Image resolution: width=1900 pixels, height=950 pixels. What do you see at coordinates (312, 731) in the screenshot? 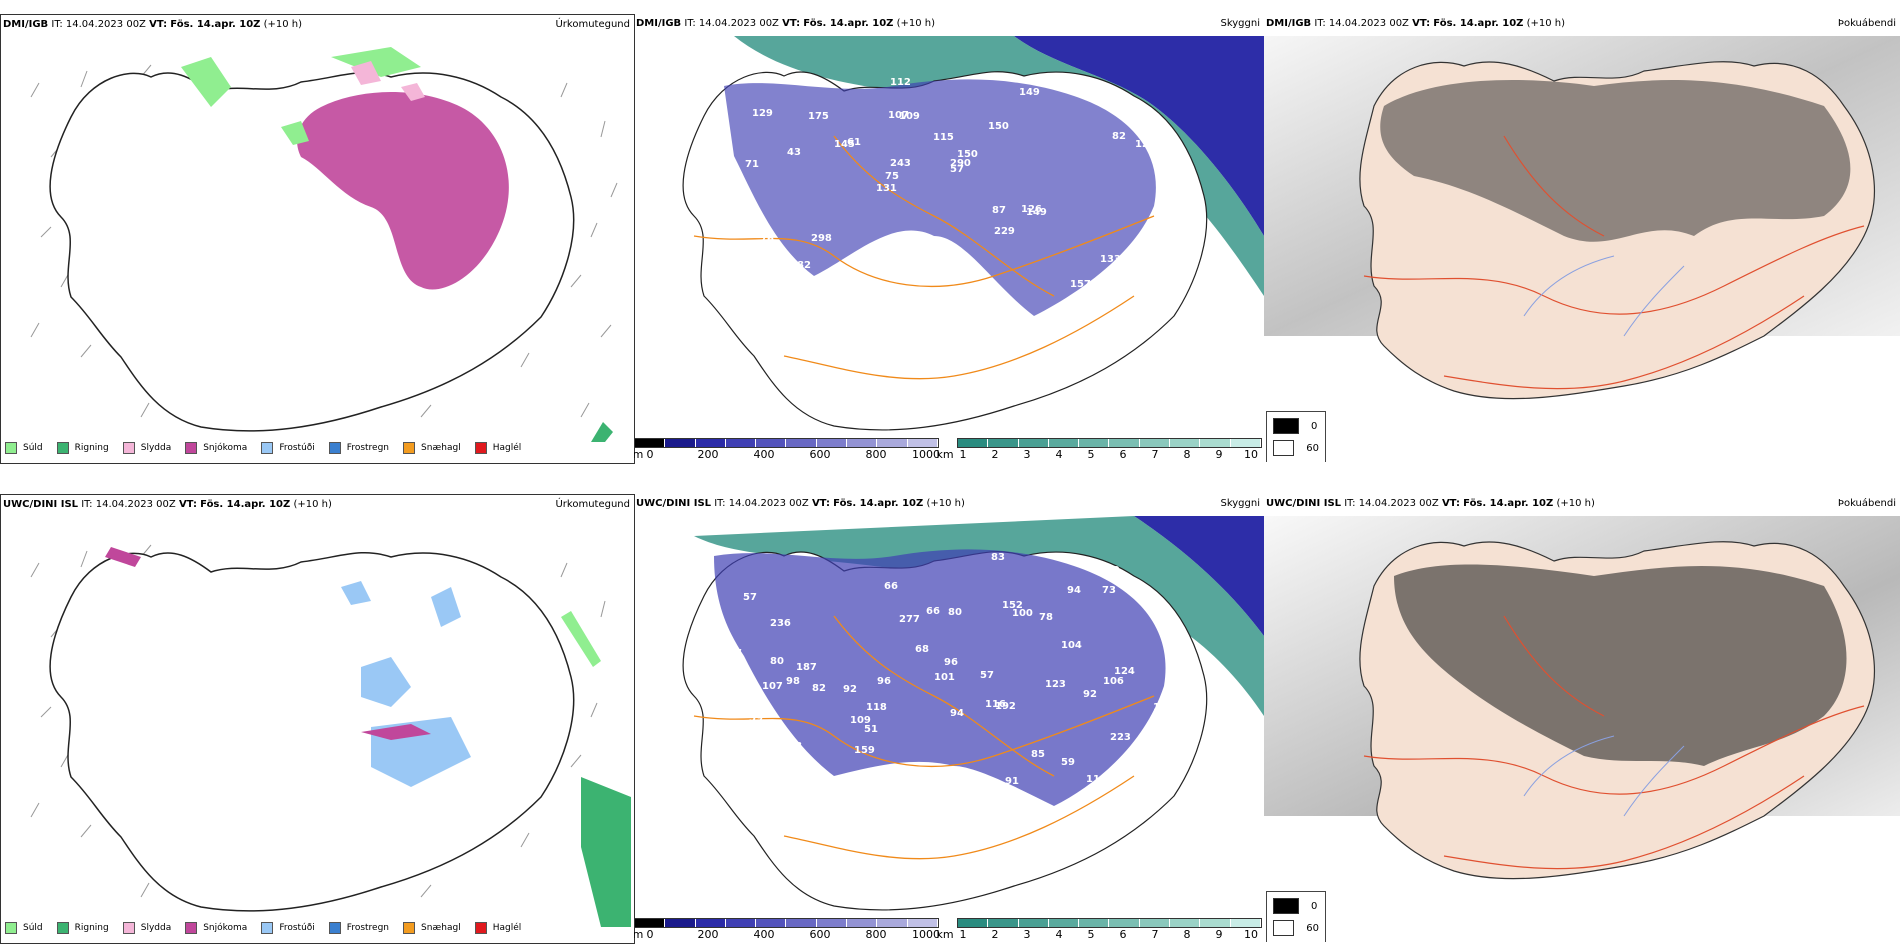
I see `iceland-outline` at bounding box center [312, 731].